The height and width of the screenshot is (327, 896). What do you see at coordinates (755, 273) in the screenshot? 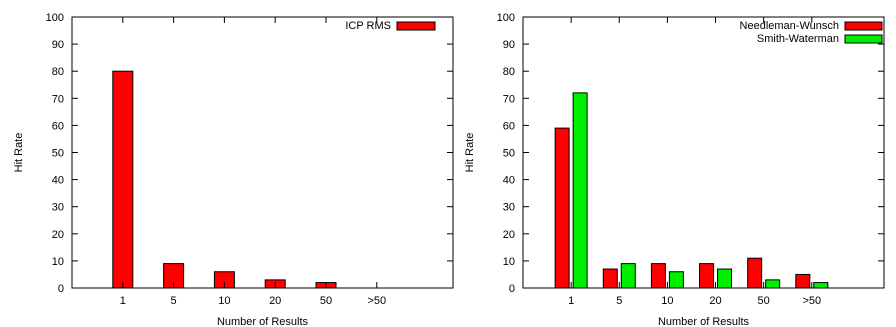
I see `bar-1-s0-c4` at bounding box center [755, 273].